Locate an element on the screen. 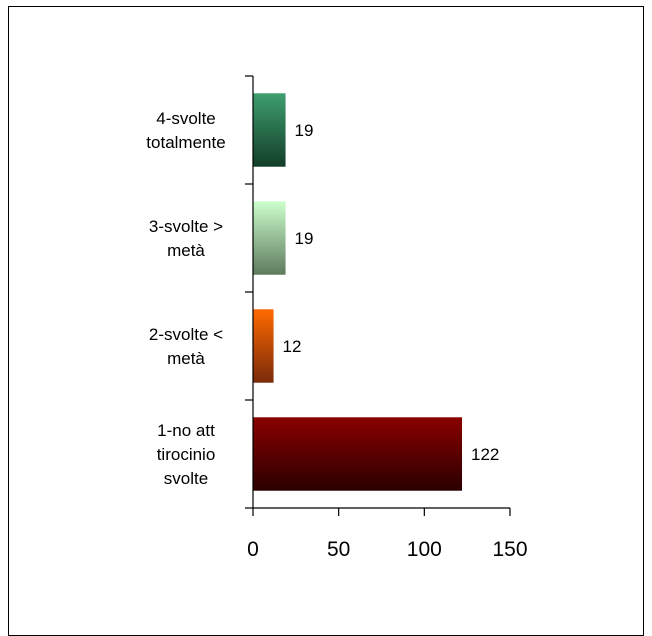 Image resolution: width=652 pixels, height=636 pixels. x-tick-label-1: 0 is located at coordinates (253, 549).